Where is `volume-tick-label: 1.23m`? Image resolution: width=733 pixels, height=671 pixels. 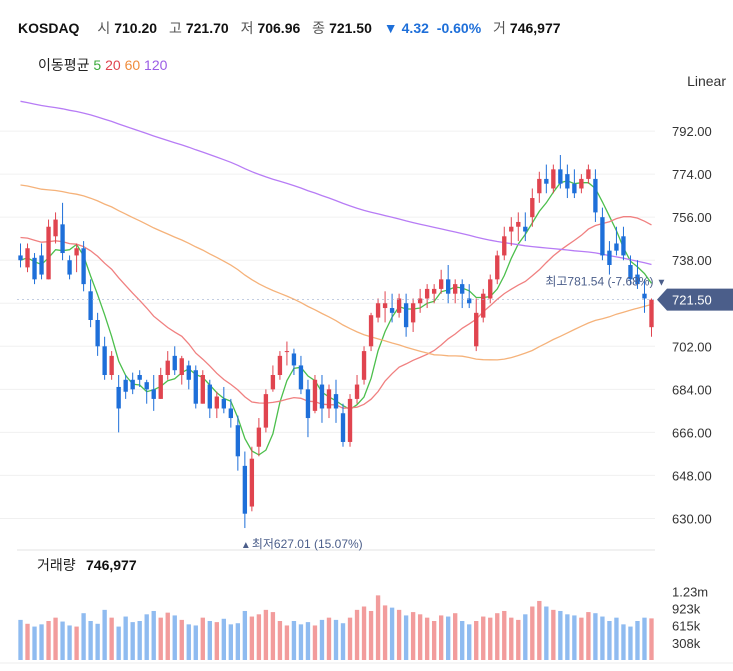
volume-tick-label: 1.23m is located at coordinates (690, 591).